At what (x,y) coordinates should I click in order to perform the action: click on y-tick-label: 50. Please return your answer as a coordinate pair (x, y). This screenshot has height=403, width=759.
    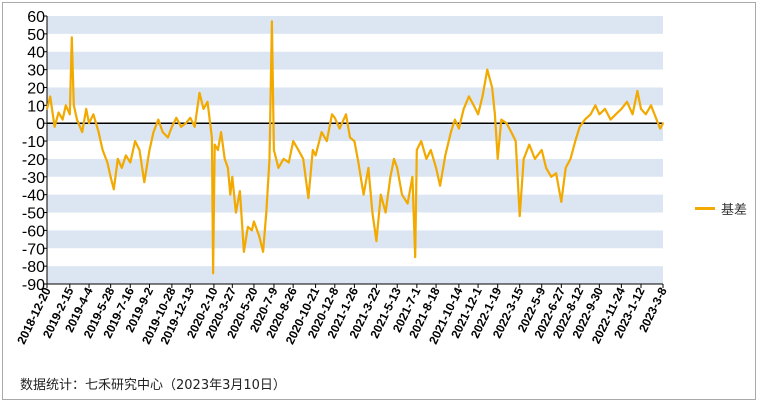
    Looking at the image, I should click on (36, 35).